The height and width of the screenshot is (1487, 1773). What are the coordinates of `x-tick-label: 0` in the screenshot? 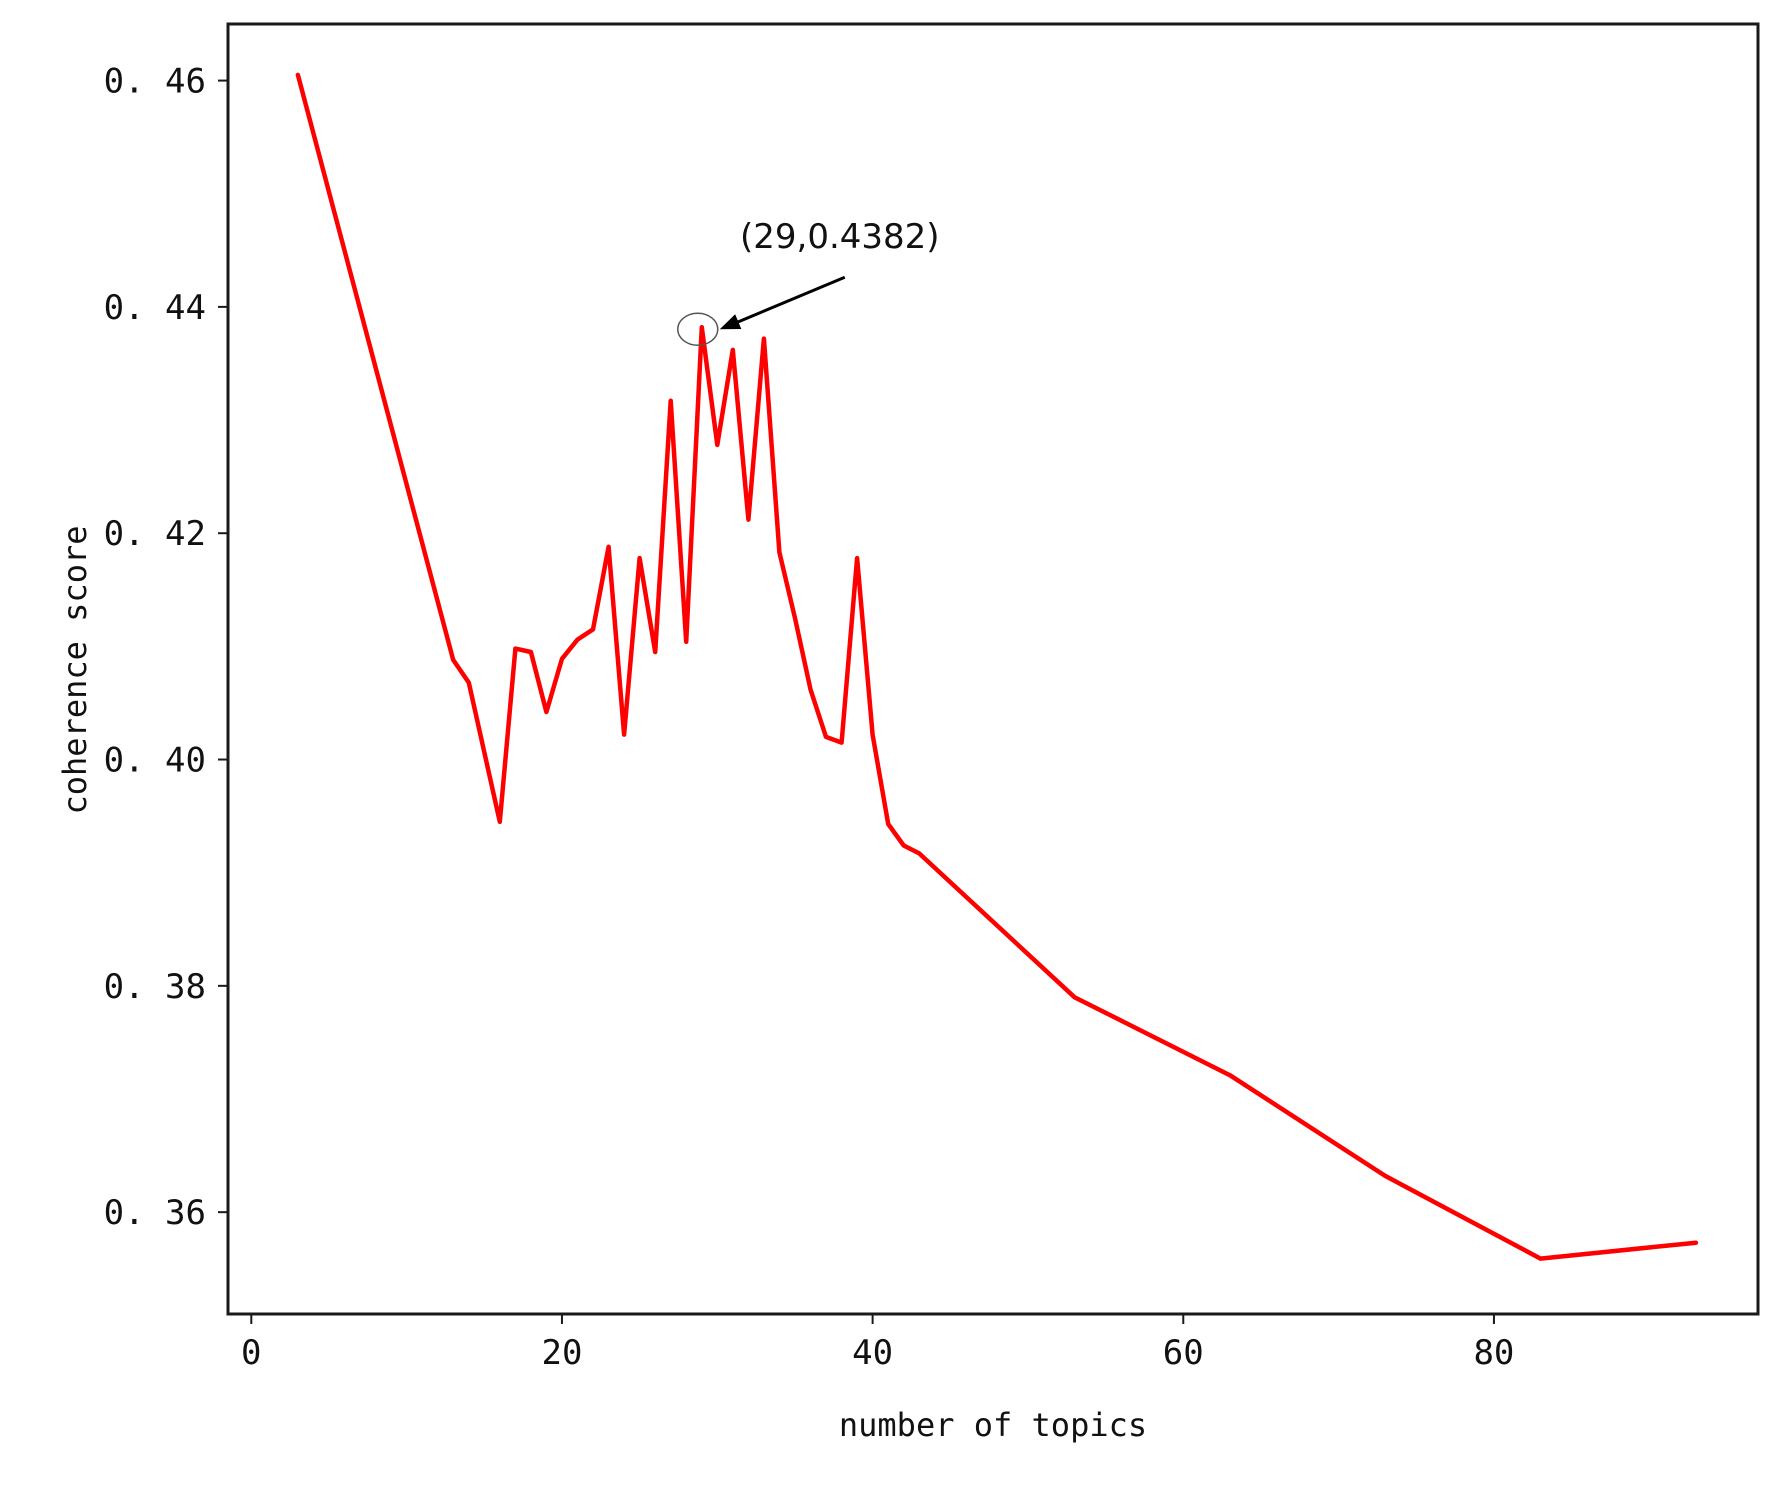 It's located at (251, 1353).